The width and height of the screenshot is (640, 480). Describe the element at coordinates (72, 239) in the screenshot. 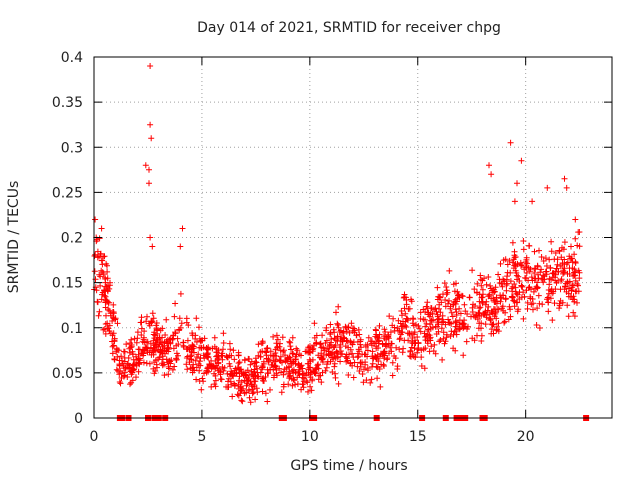

I see `y-tick-label: 0.2` at that location.